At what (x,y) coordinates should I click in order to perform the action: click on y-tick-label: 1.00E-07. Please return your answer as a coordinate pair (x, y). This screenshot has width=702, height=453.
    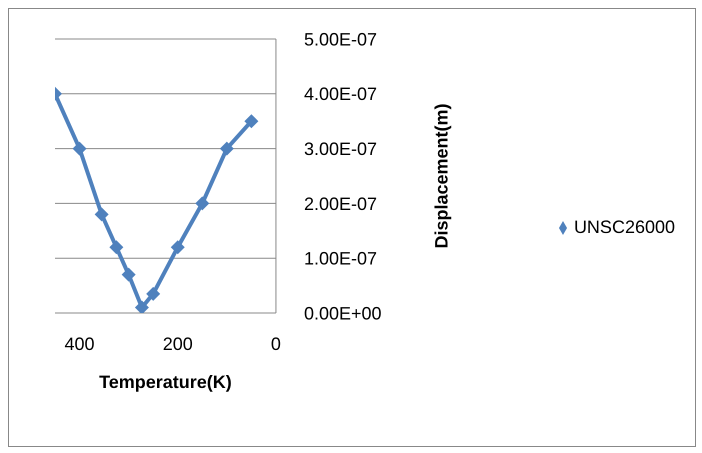
    Looking at the image, I should click on (340, 258).